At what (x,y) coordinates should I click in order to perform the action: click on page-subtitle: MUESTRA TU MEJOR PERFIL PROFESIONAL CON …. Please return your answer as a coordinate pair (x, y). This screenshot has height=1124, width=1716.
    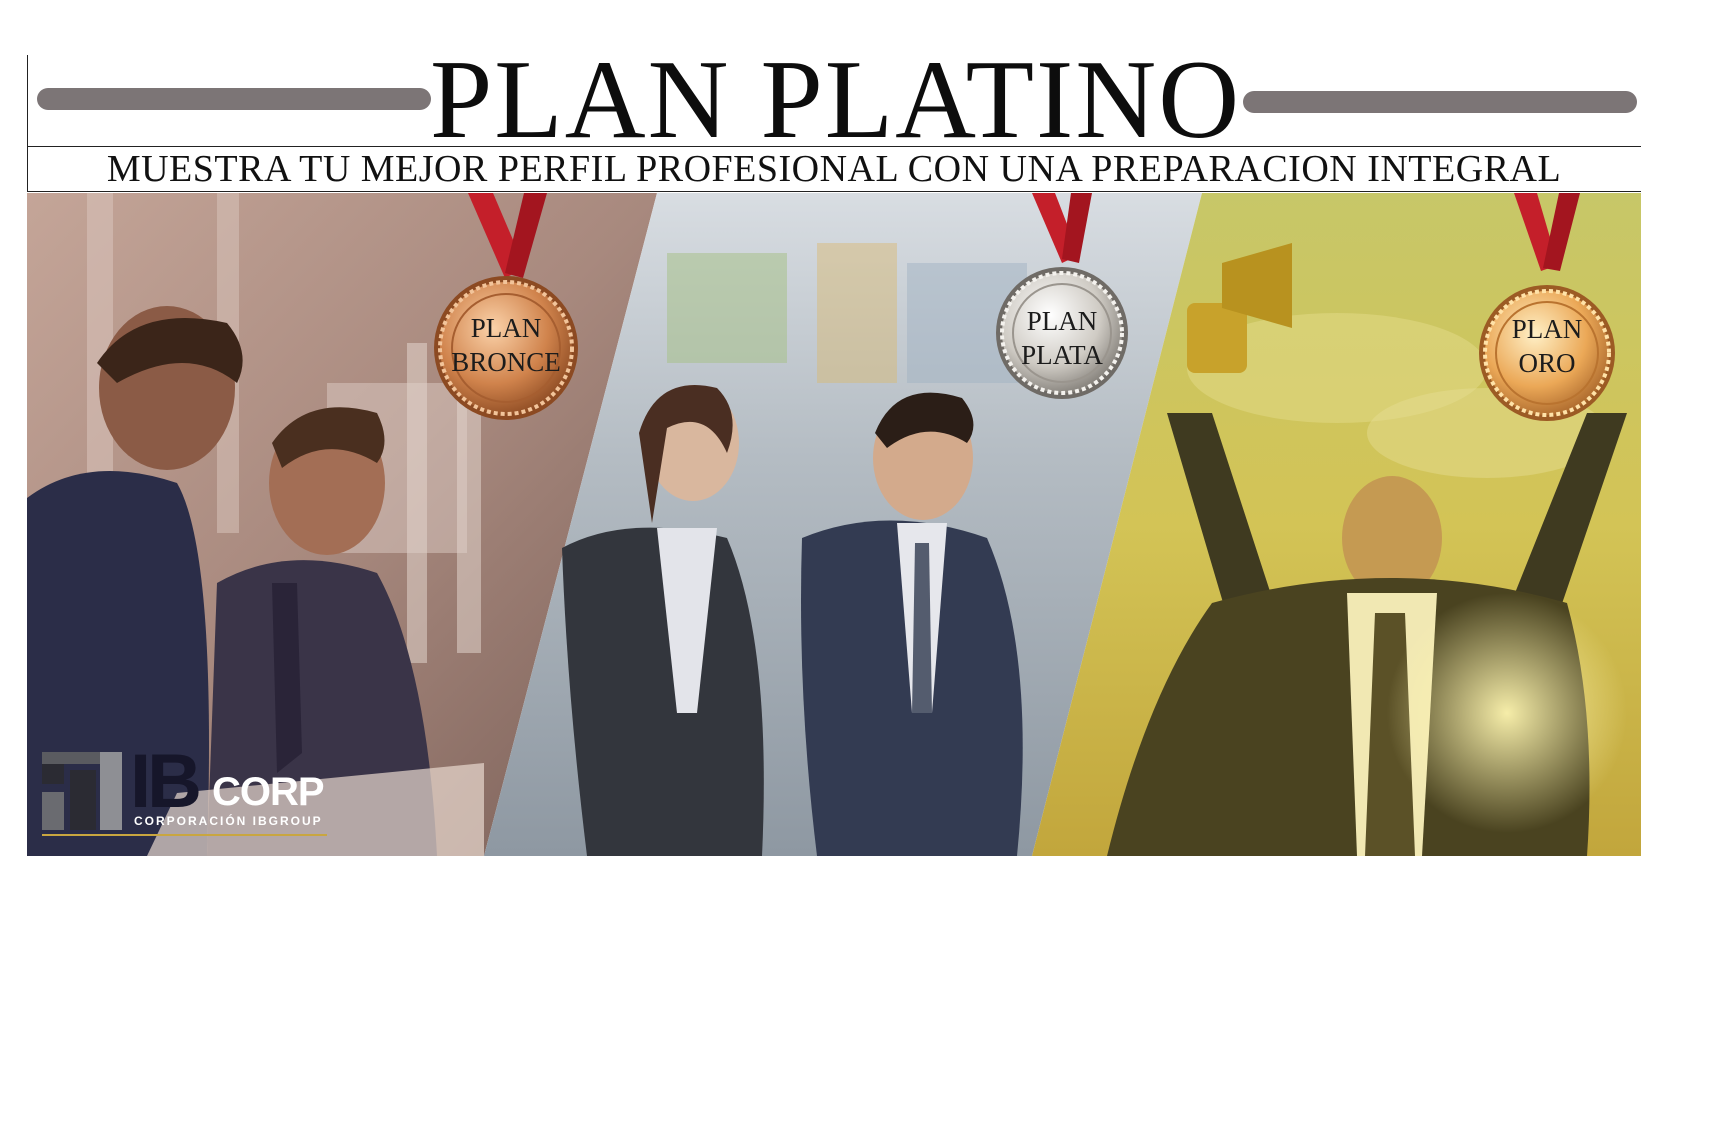
    Looking at the image, I should click on (834, 169).